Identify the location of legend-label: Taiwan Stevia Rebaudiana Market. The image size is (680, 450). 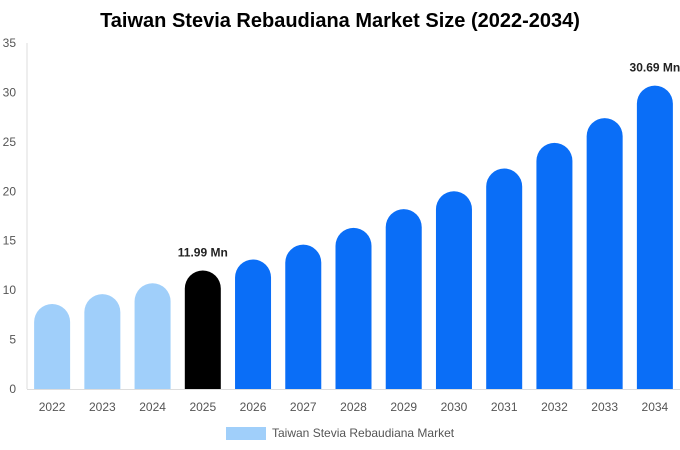
(363, 433).